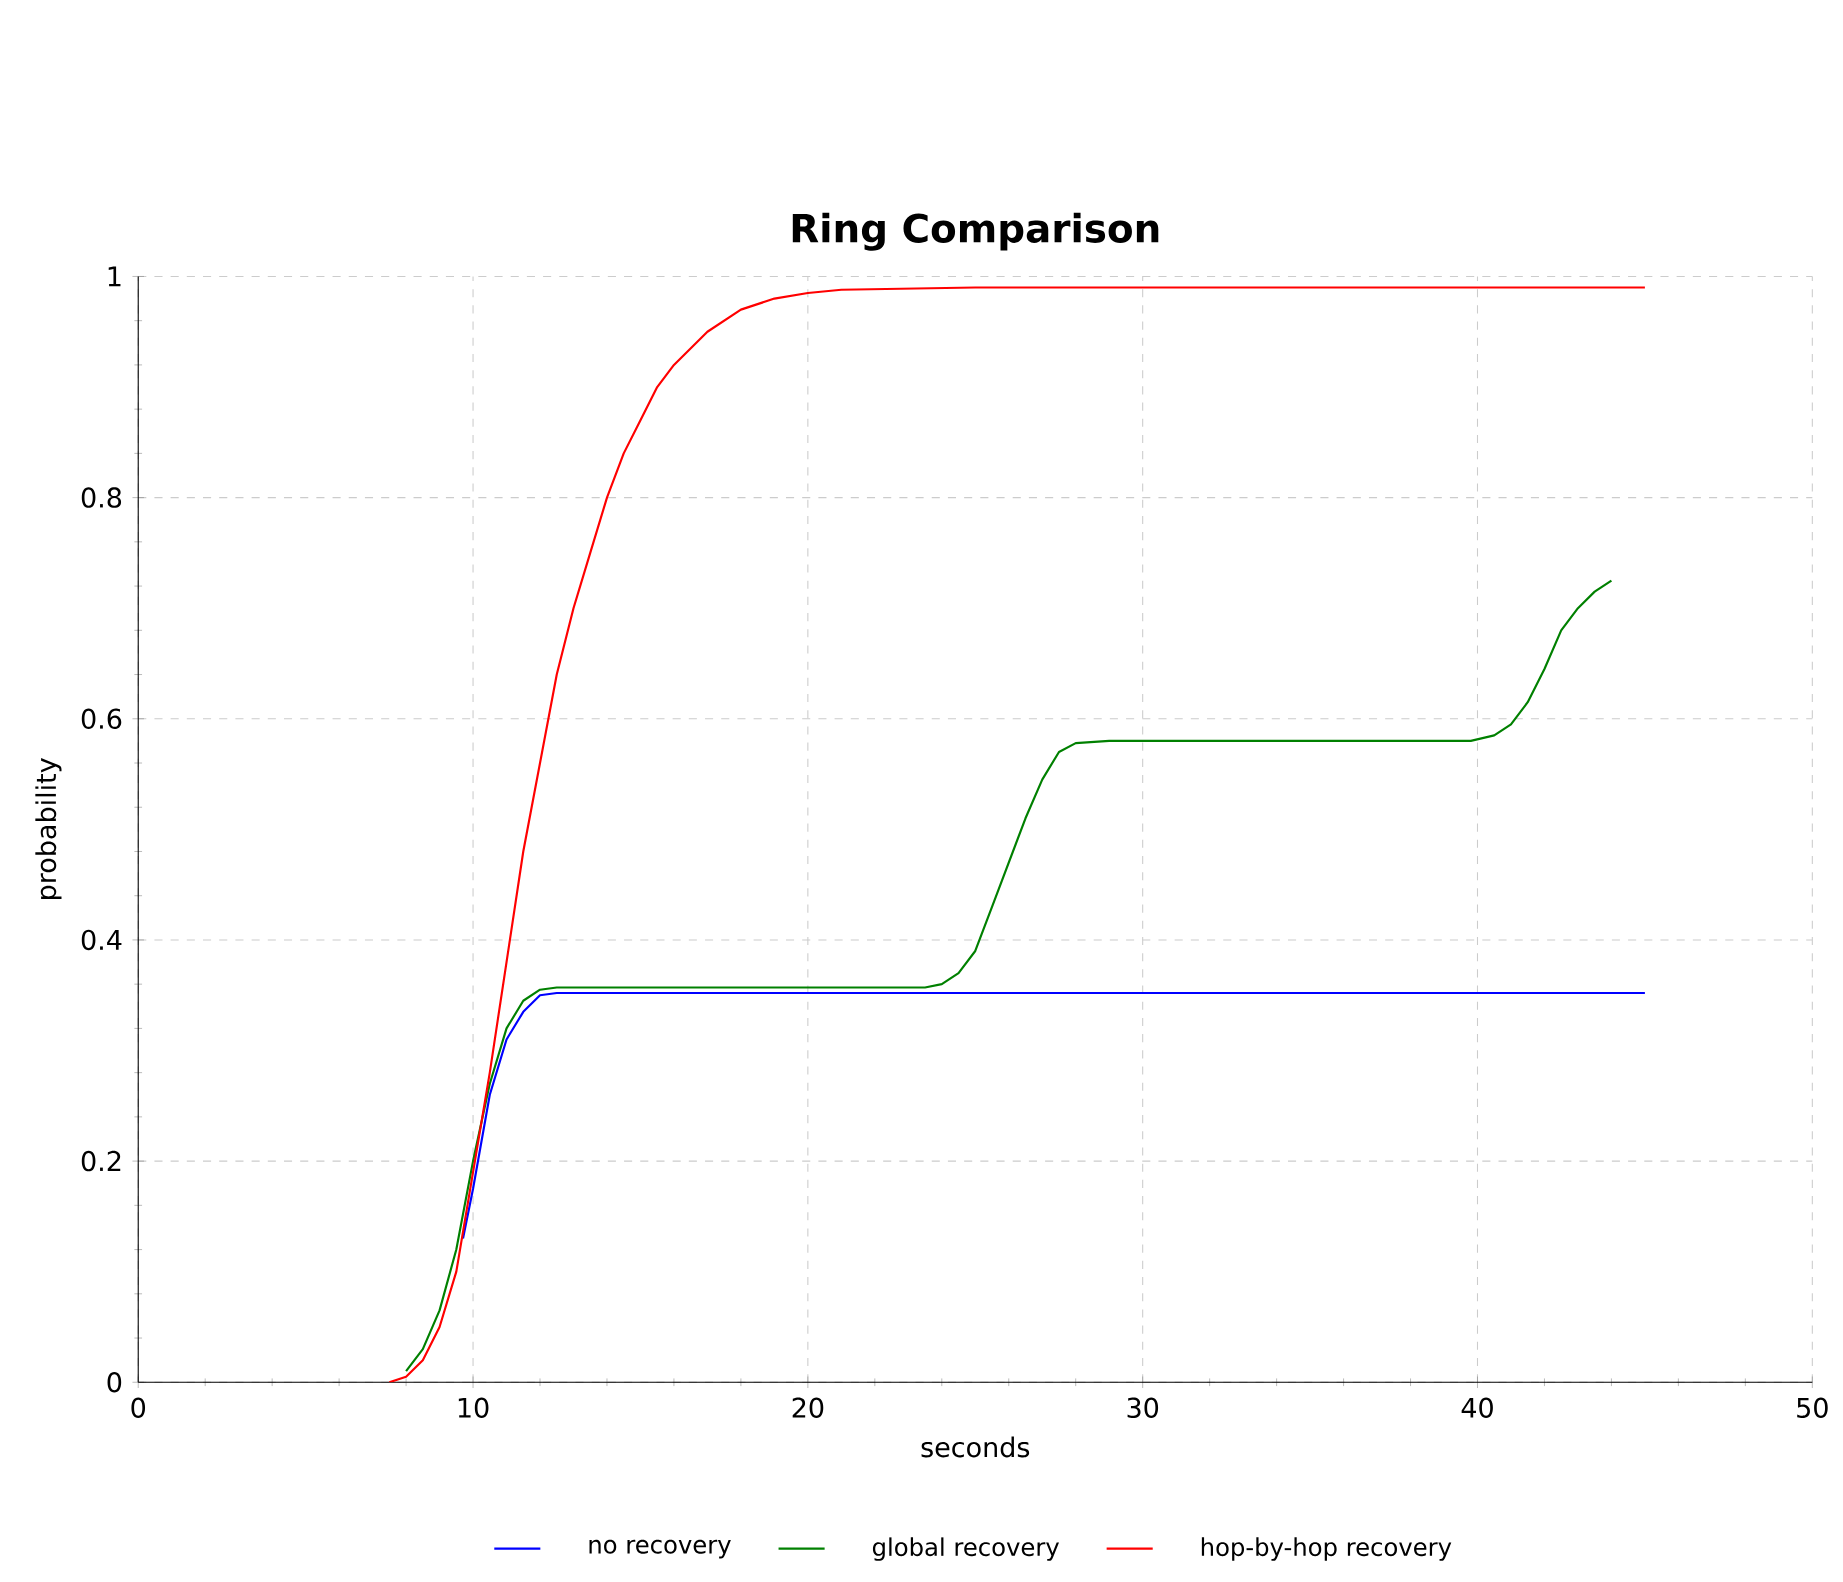  I want to click on legend-label: global recovery, so click(965, 1549).